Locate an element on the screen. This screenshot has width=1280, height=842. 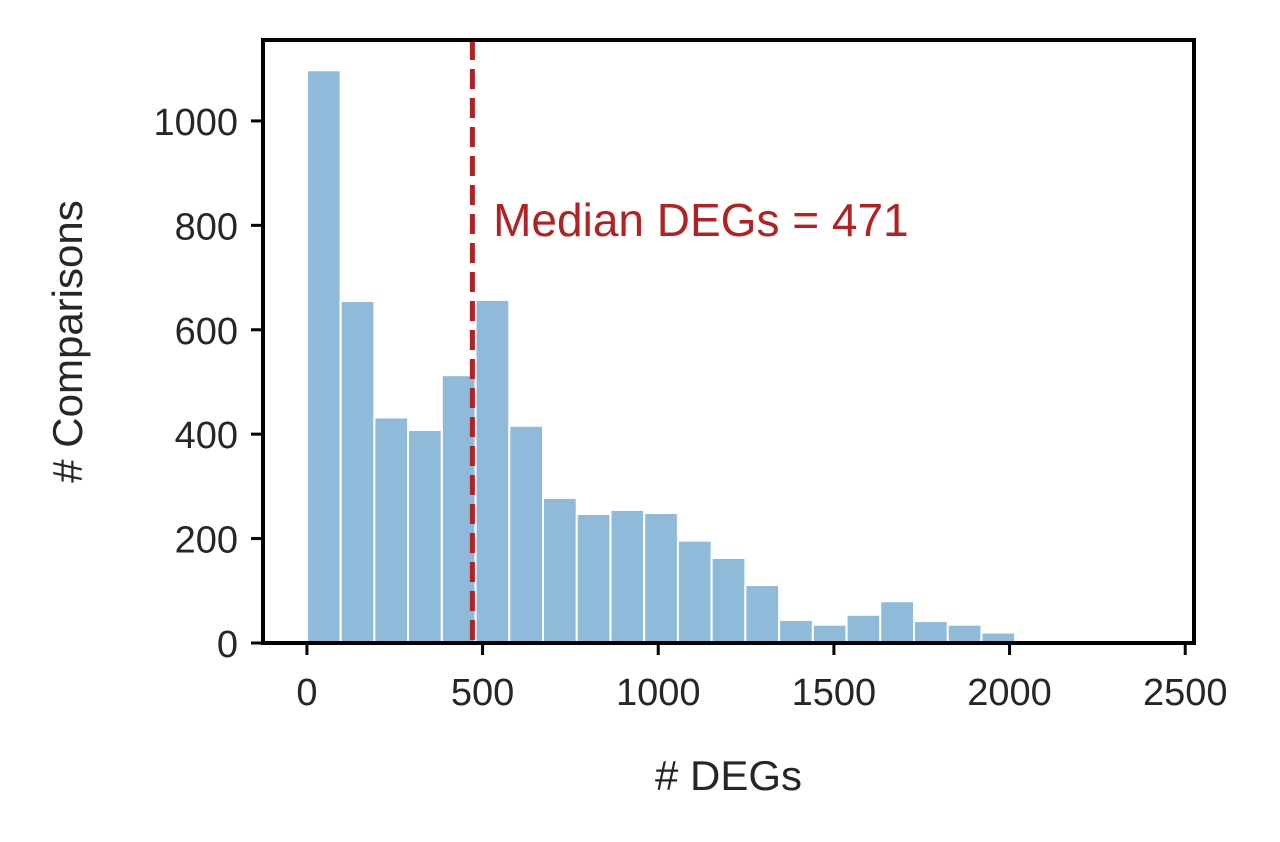
x-tick-label: 500 is located at coordinates (482, 693).